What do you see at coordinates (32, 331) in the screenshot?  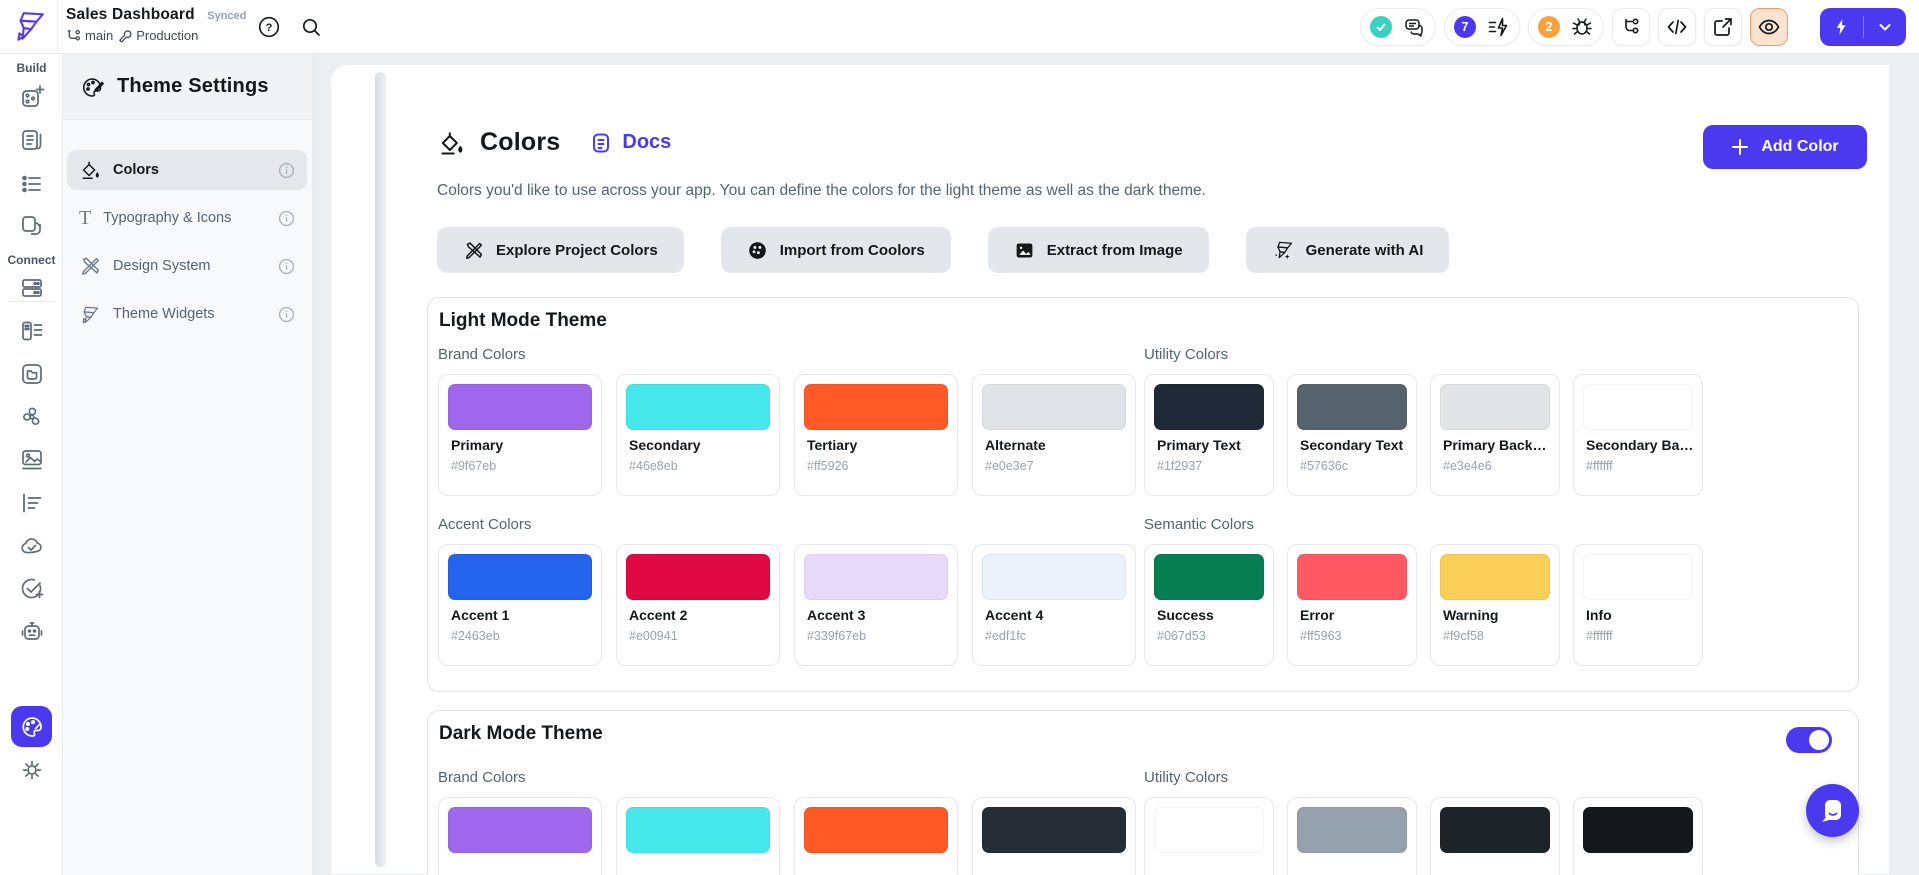 I see `rail-app-values-icon` at bounding box center [32, 331].